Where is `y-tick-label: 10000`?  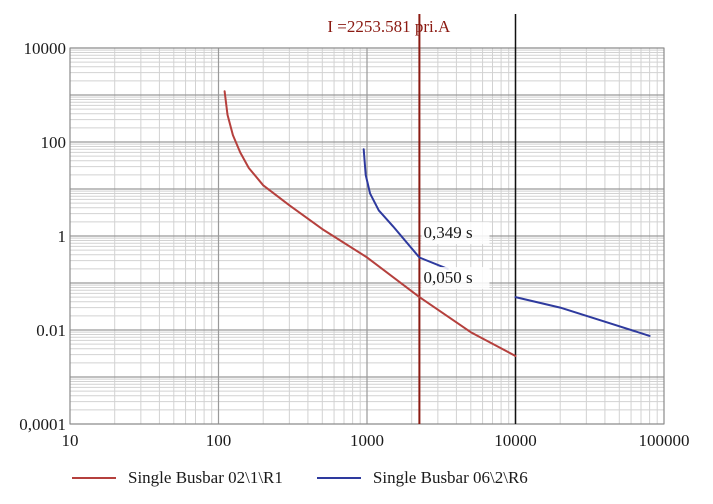
y-tick-label: 10000 is located at coordinates (45, 48).